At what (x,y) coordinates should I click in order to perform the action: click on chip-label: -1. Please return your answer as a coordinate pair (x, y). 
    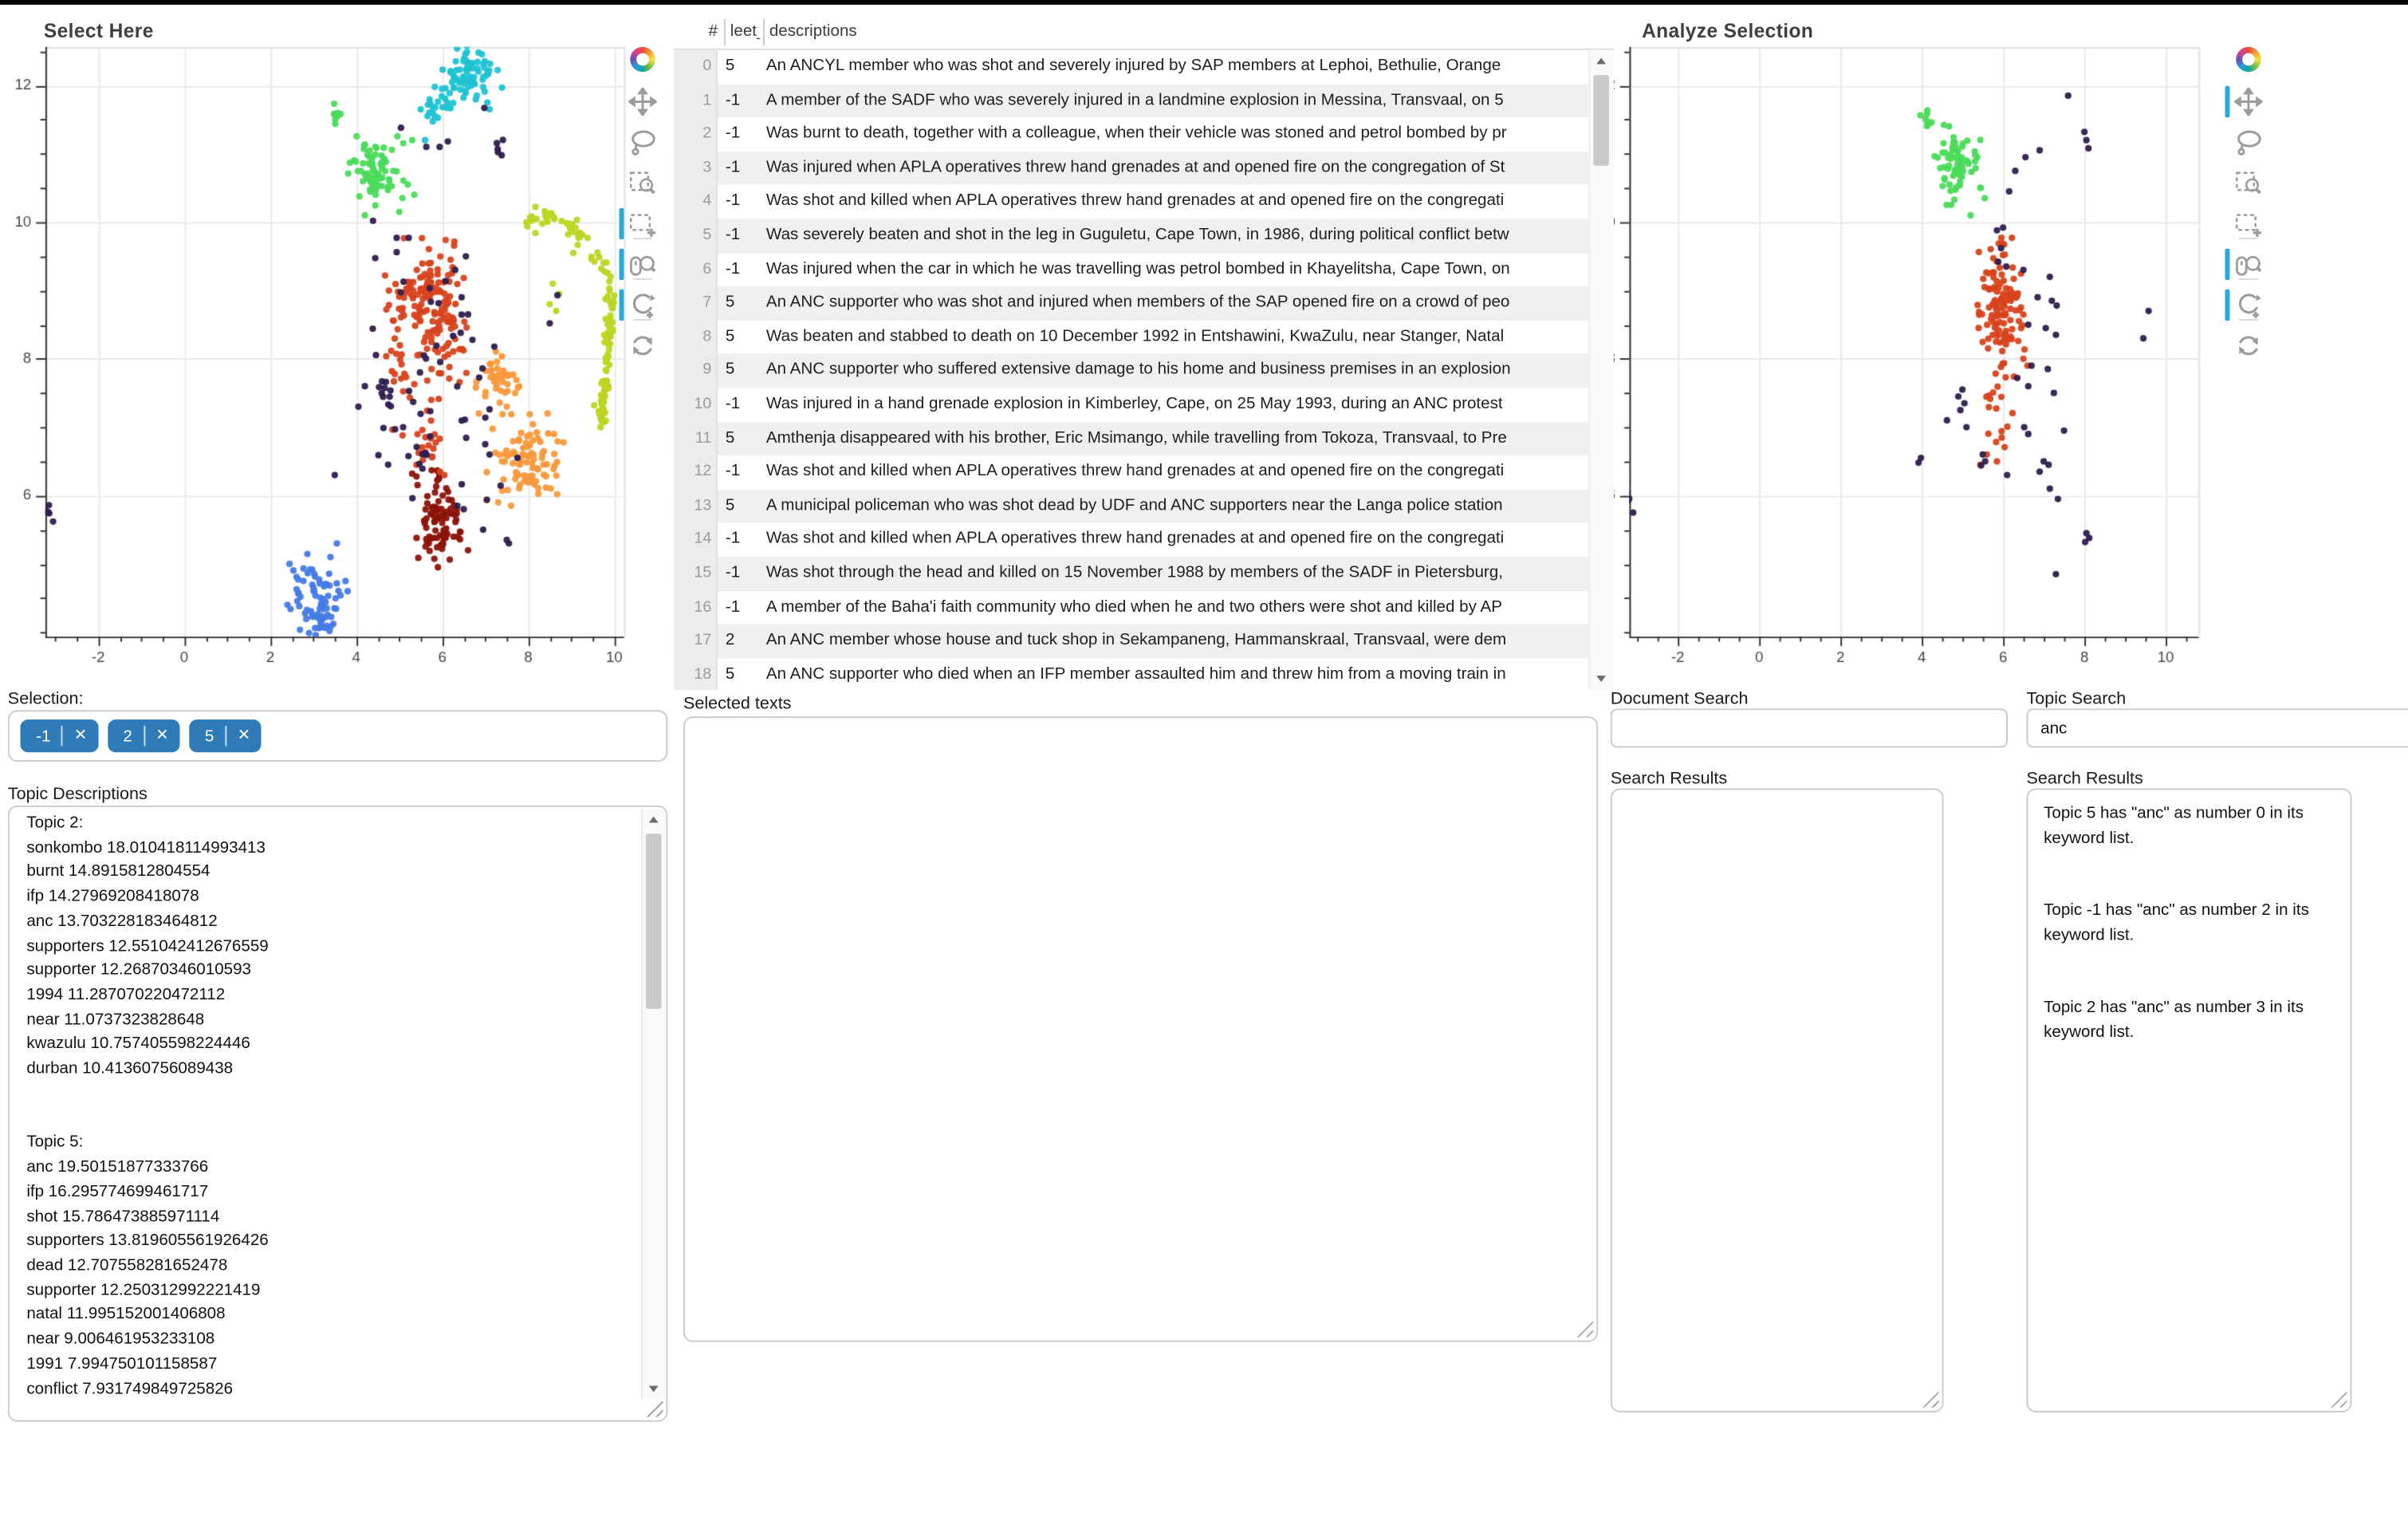
    Looking at the image, I should click on (43, 736).